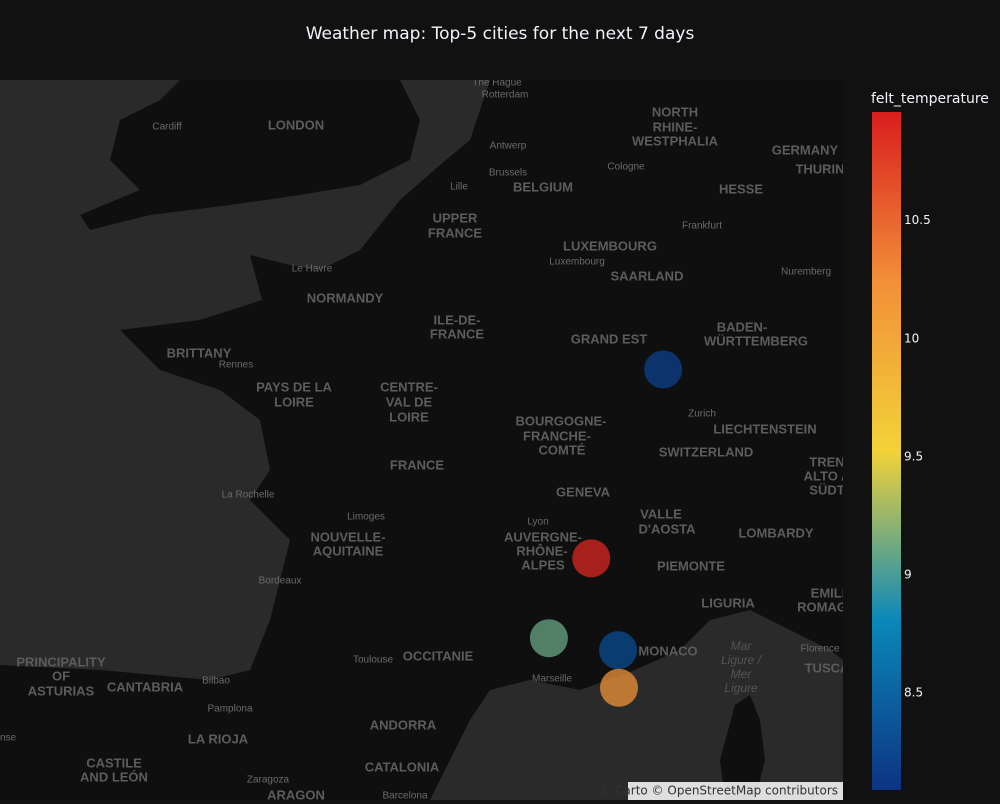 The height and width of the screenshot is (804, 1000). I want to click on map-label: GRAND EST, so click(609, 338).